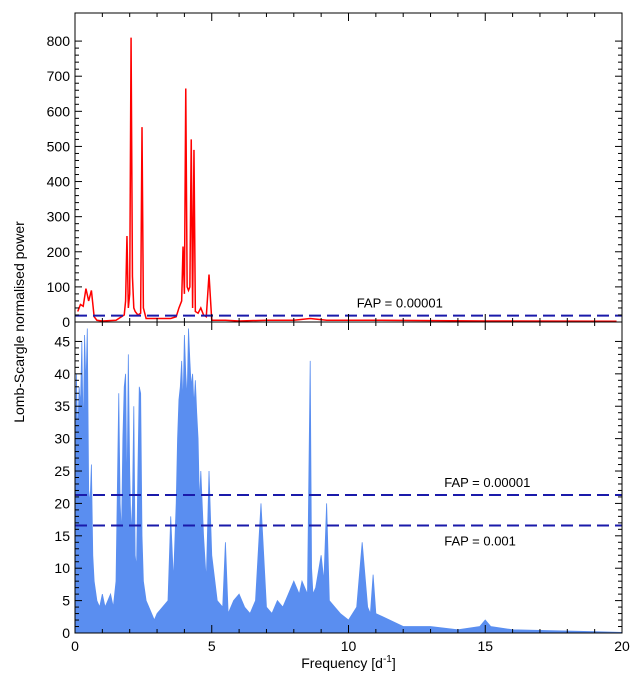  Describe the element at coordinates (66, 601) in the screenshot. I see `bottom-ytick-label: 5` at that location.